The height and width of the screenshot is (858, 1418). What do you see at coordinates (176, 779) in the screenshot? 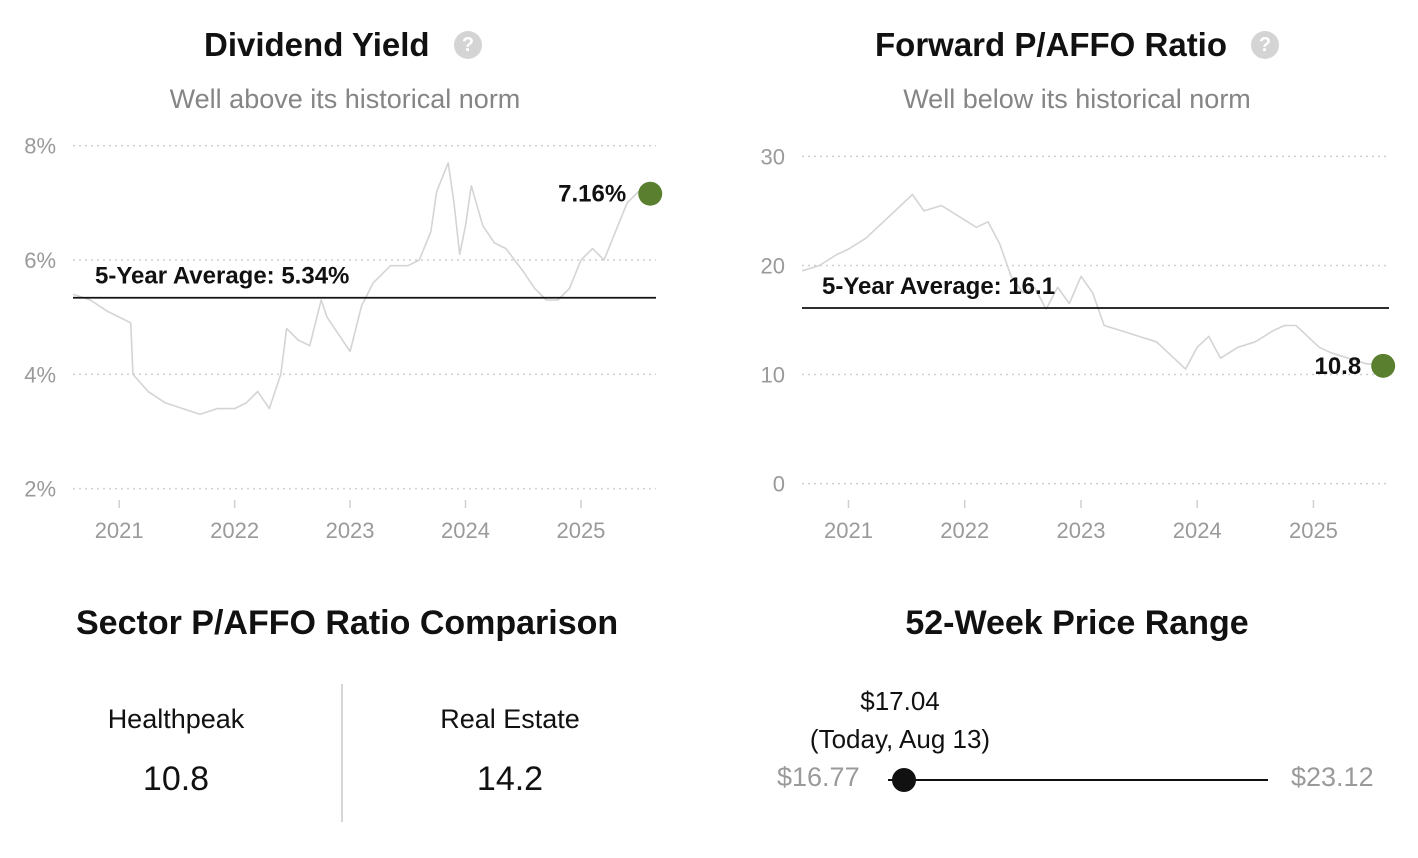
I see `sector-value-healthpeak: 10.8` at bounding box center [176, 779].